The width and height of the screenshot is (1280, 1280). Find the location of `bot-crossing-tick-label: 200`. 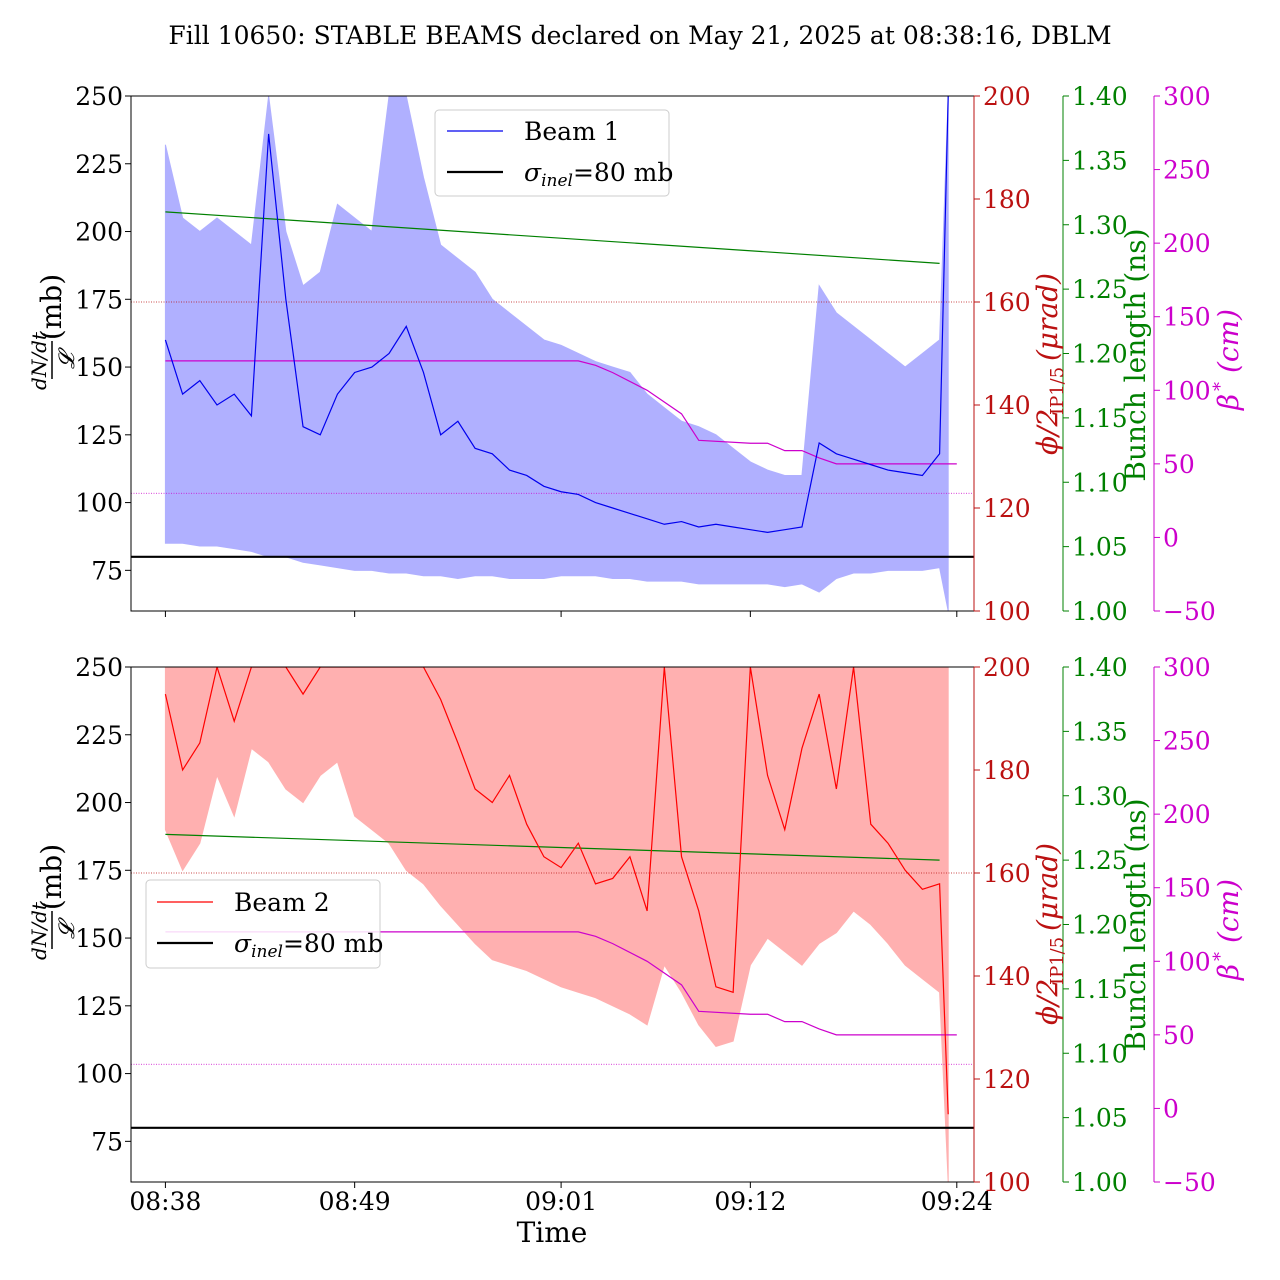

bot-crossing-tick-label: 200 is located at coordinates (1007, 667).